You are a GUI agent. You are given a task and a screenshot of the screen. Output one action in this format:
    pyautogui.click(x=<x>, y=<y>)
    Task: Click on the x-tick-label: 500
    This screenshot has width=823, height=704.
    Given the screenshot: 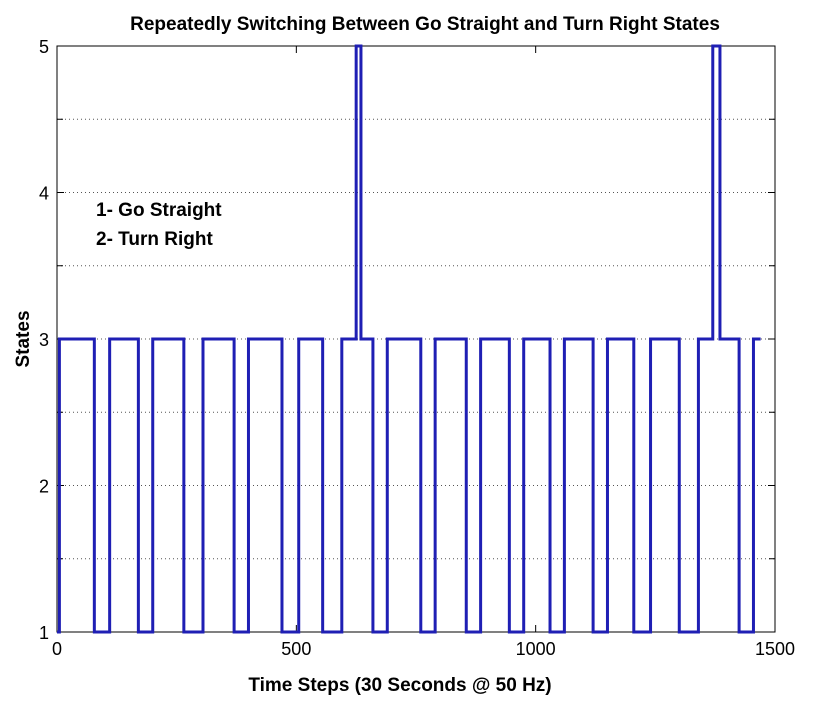 What is the action you would take?
    pyautogui.click(x=296, y=649)
    